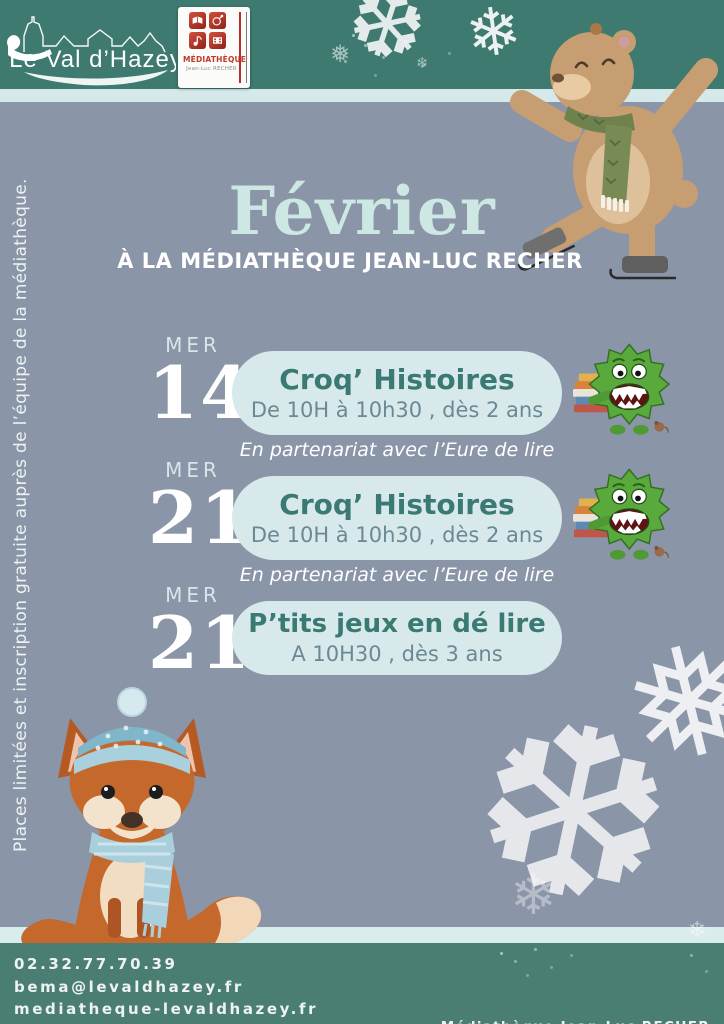  Describe the element at coordinates (217, 20) in the screenshot. I see `globe-icon` at that location.